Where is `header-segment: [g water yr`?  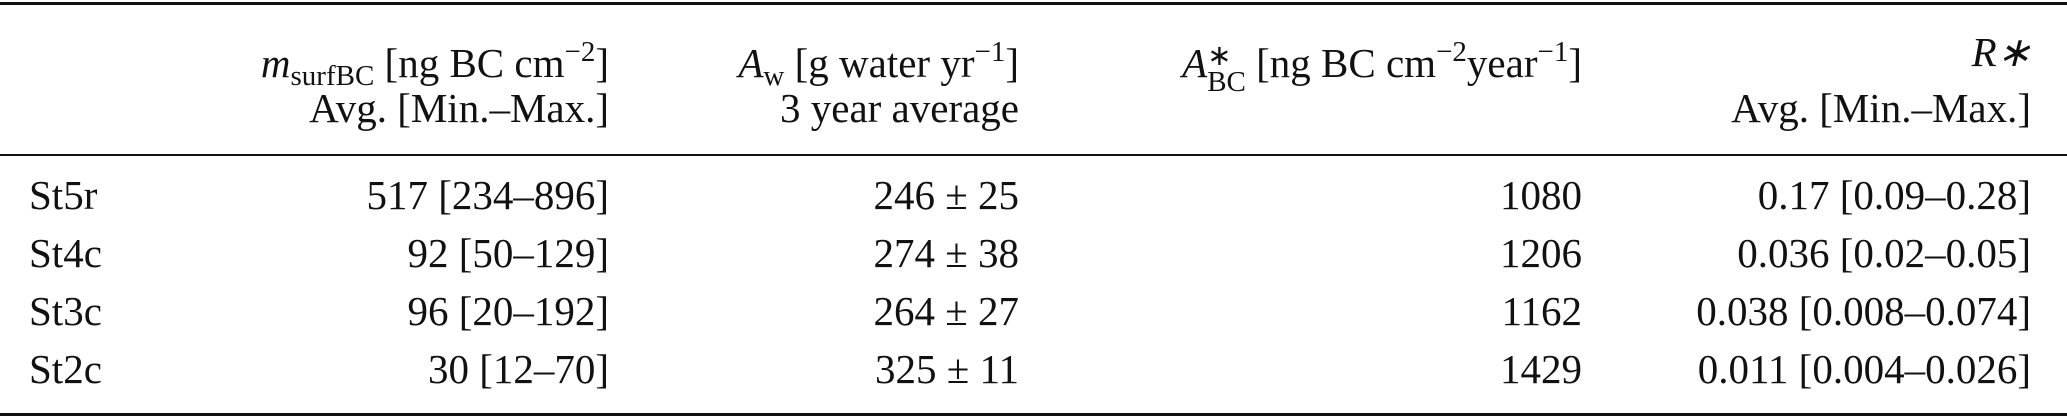 header-segment: [g water yr is located at coordinates (879, 63).